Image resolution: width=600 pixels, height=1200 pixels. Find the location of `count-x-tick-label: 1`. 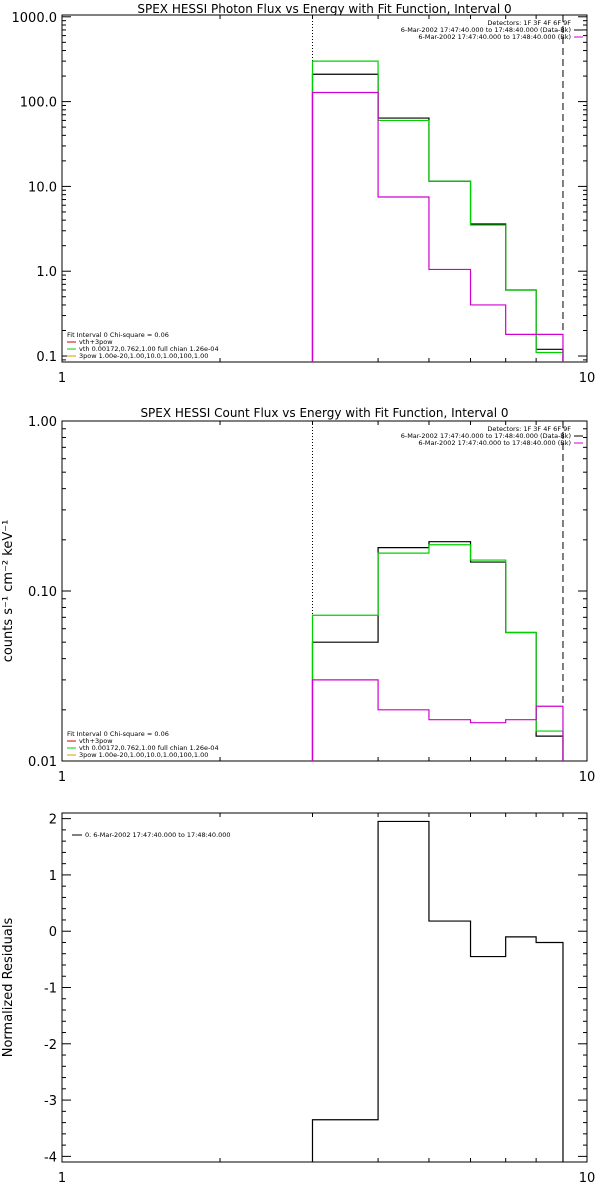

count-x-tick-label: 1 is located at coordinates (62, 777).